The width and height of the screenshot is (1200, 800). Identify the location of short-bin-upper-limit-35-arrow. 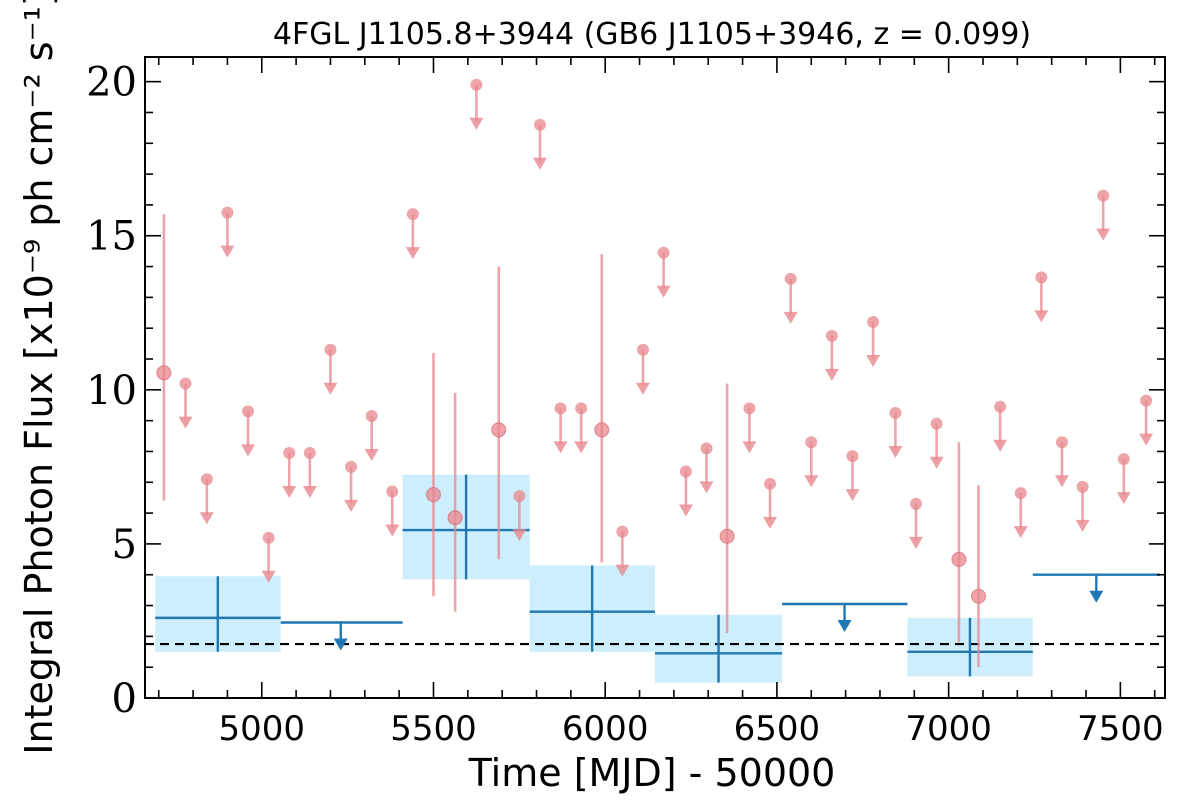
(1041, 316).